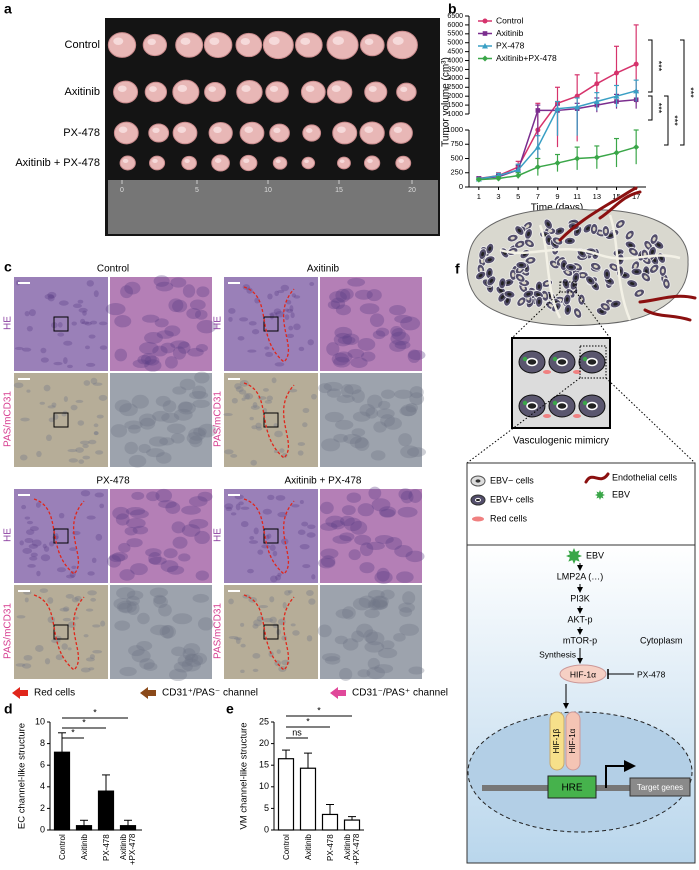 The width and height of the screenshot is (699, 870). What do you see at coordinates (308, 799) in the screenshot?
I see `bar` at bounding box center [308, 799].